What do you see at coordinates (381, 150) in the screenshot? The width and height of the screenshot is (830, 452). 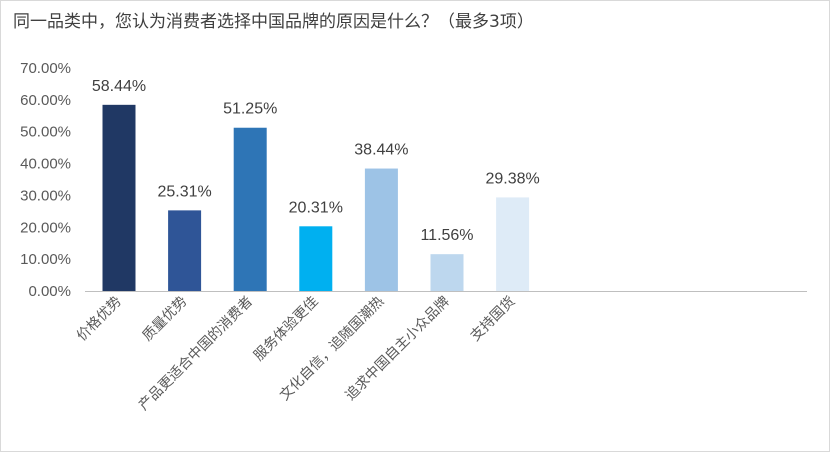 I see `data-label: 38.44%` at bounding box center [381, 150].